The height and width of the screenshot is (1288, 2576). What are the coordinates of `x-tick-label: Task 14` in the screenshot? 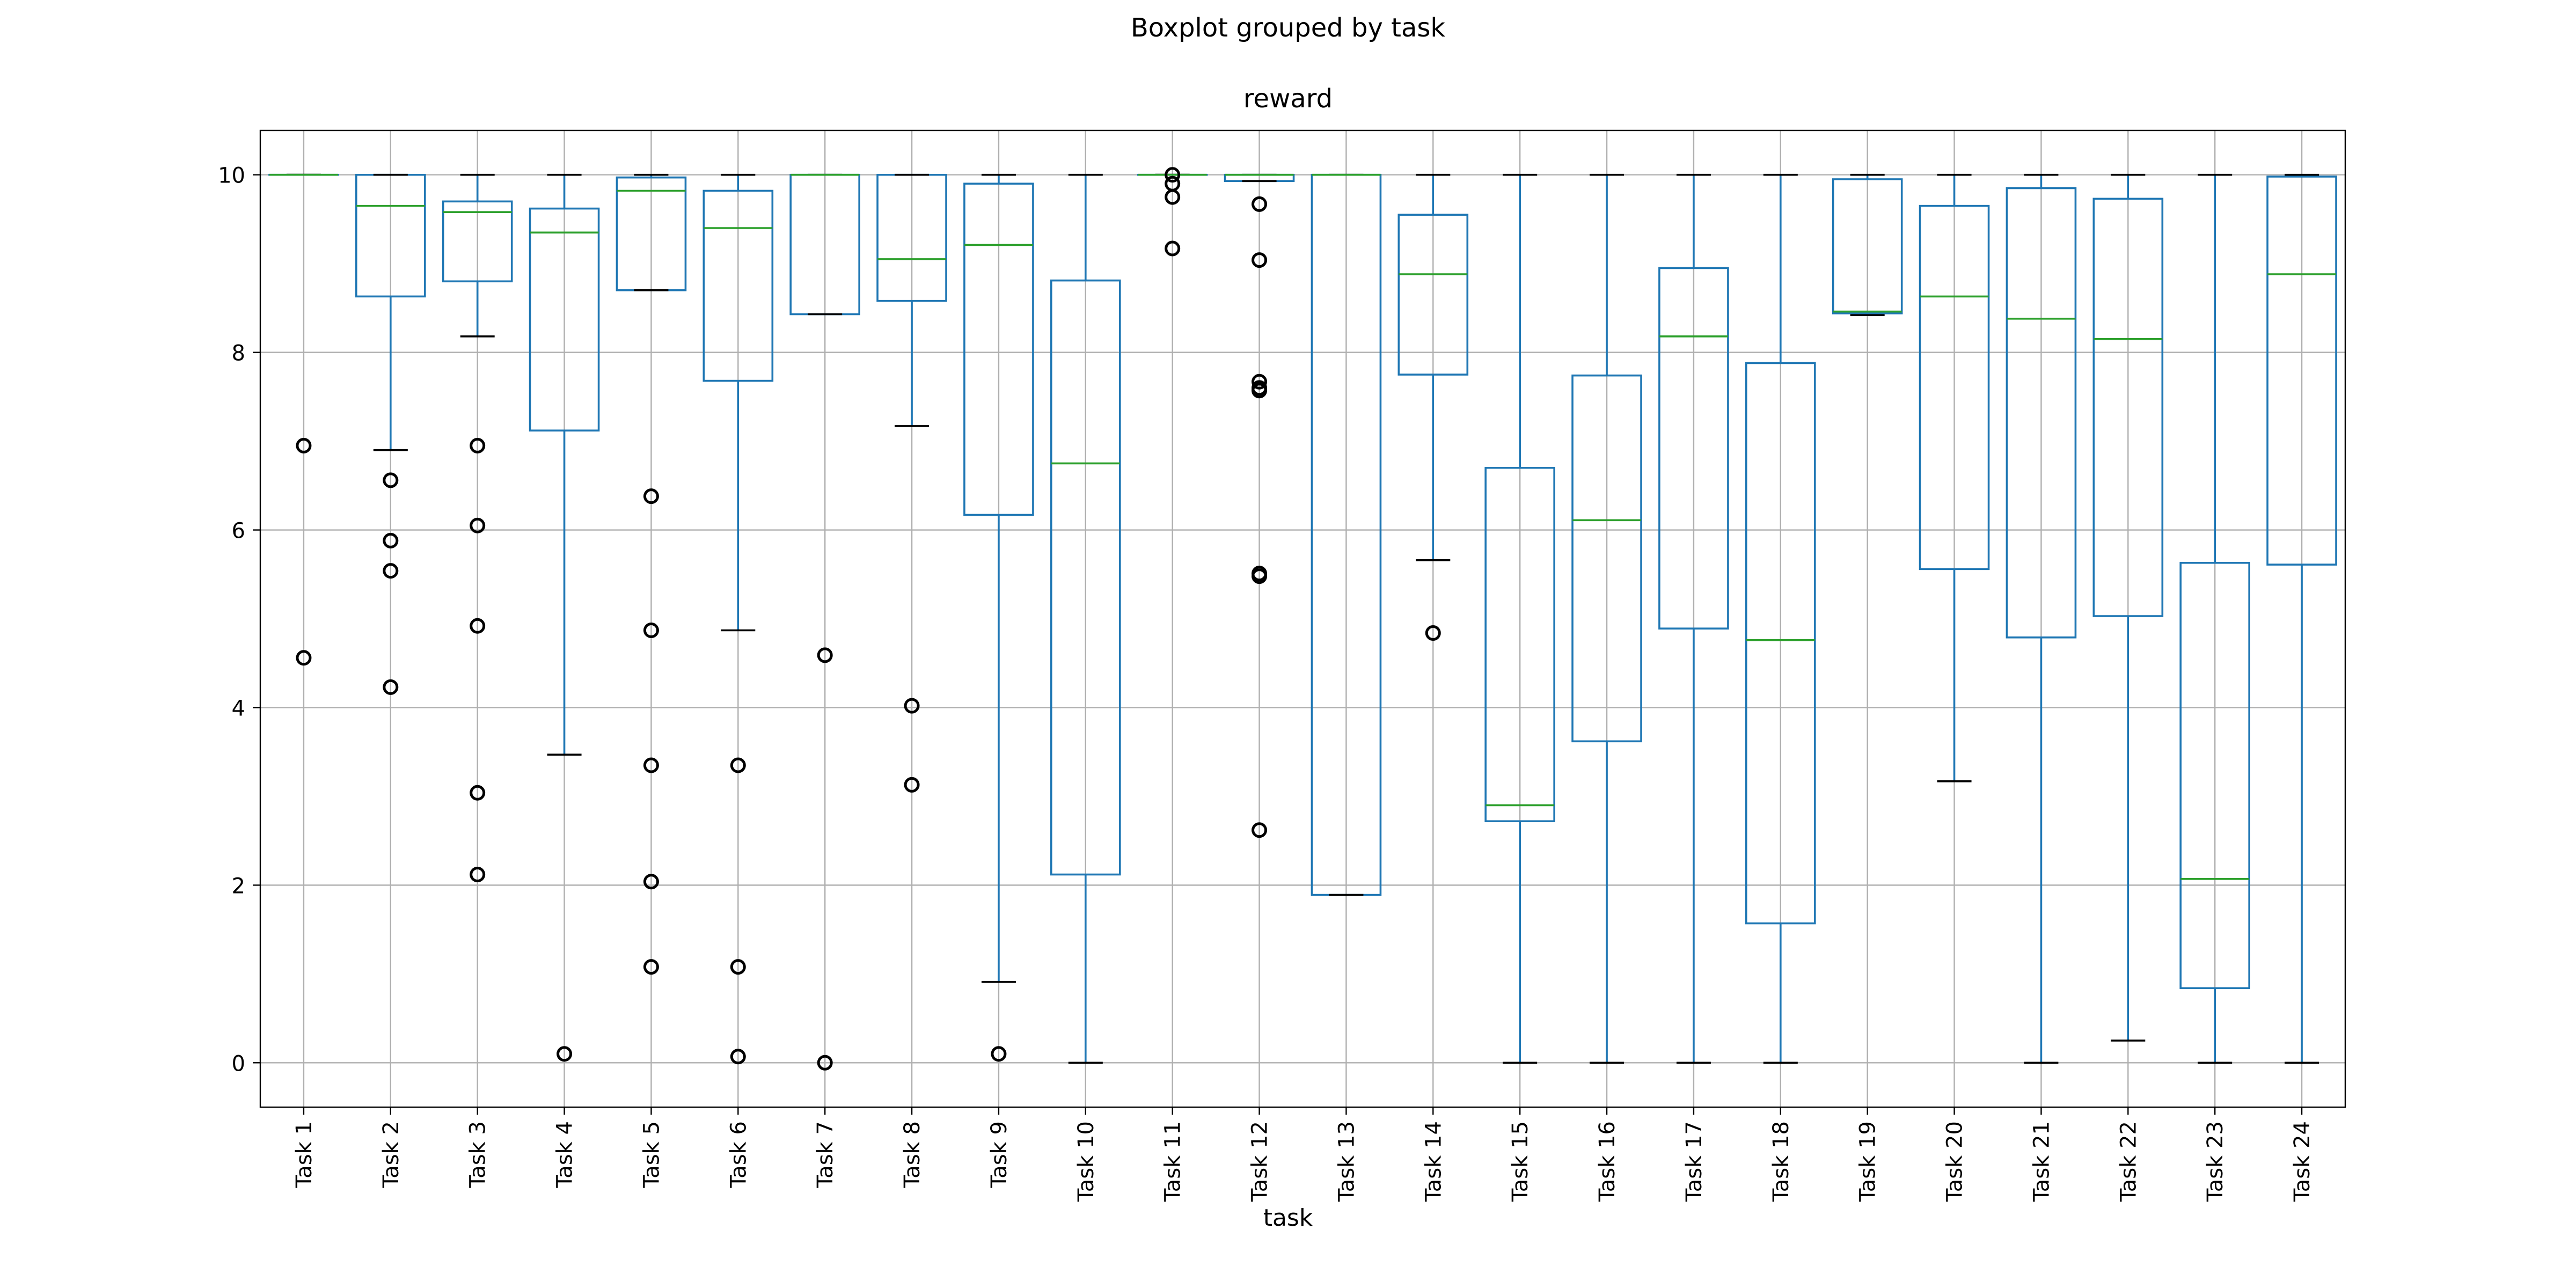 It's located at (1433, 1161).